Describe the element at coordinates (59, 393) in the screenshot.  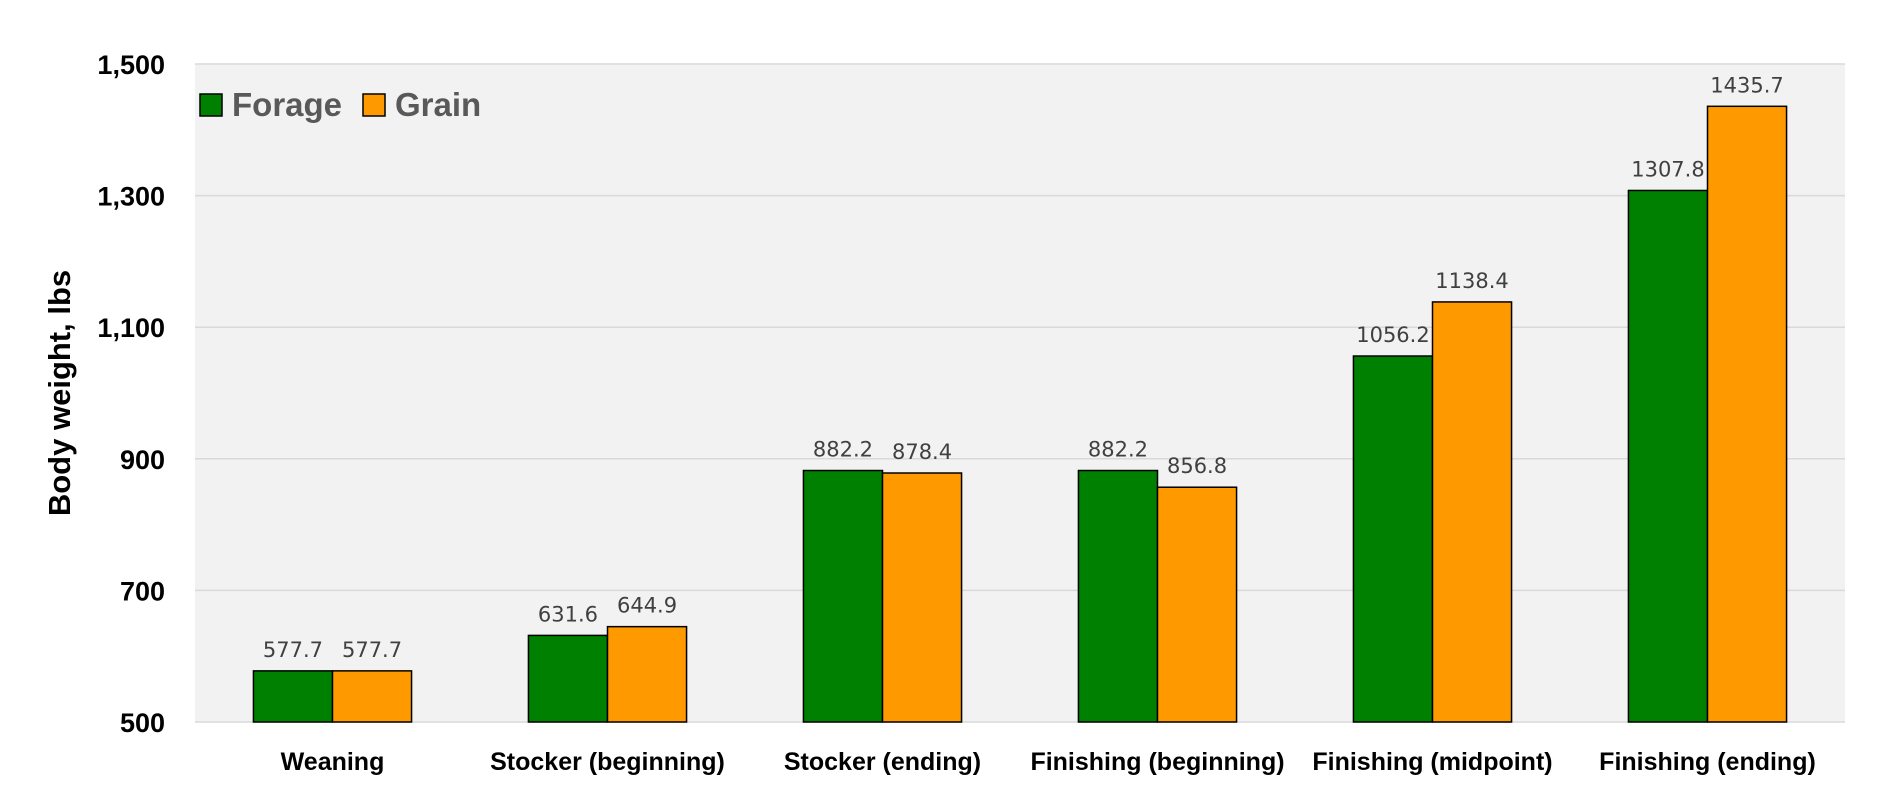
I see `y-axis-title: Body weight, lbs` at that location.